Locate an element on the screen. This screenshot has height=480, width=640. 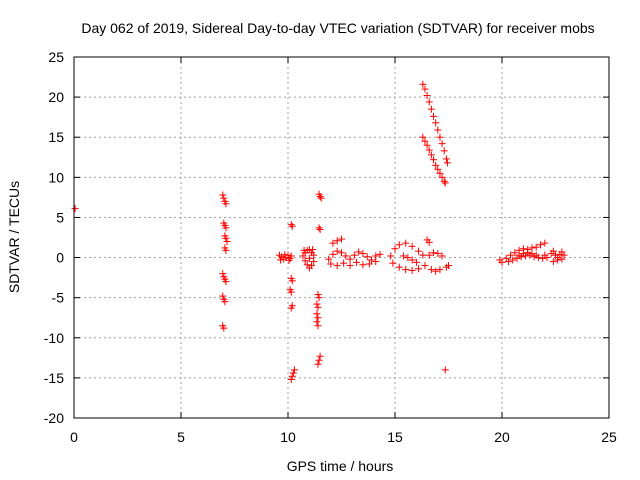
y-tick-label: -20 is located at coordinates (54, 418).